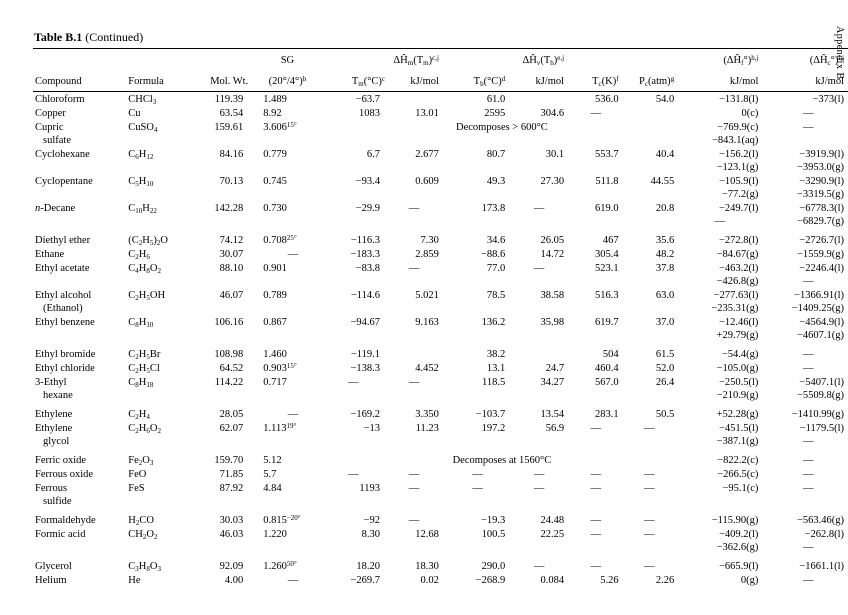 Image resolution: width=848 pixels, height=615 pixels. Describe the element at coordinates (231, 414) in the screenshot. I see `table-cell: 28.05` at that location.